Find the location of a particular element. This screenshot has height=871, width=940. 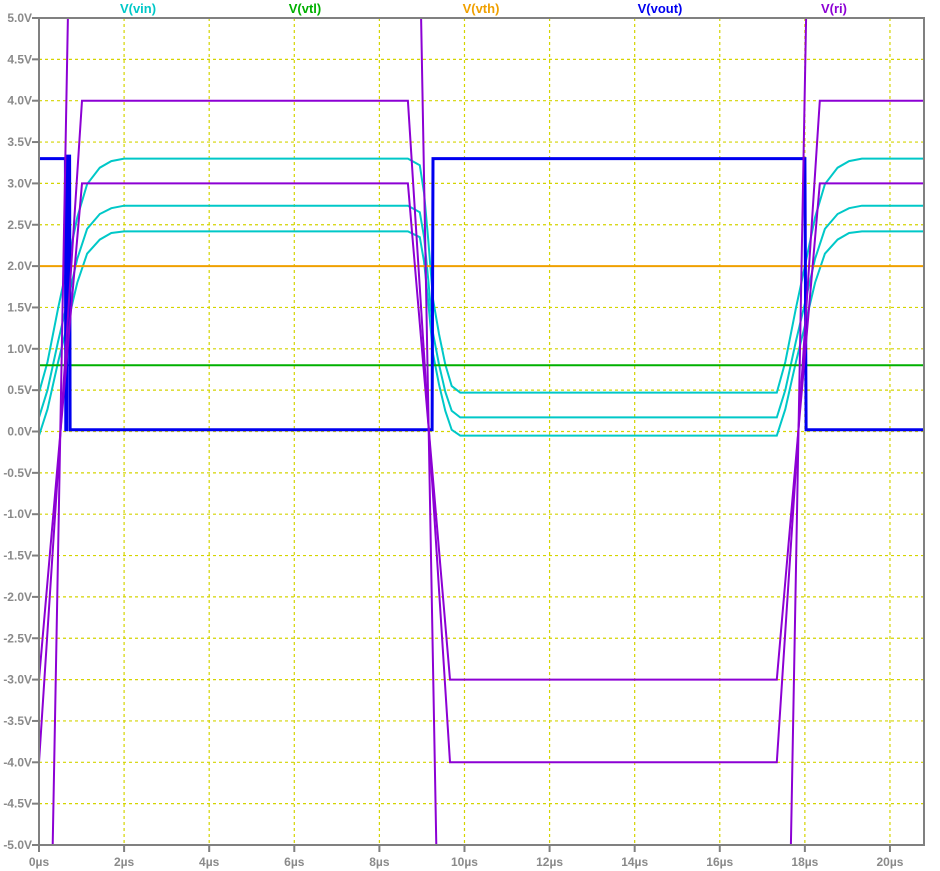

x-tick-label: 4µs is located at coordinates (209, 862).